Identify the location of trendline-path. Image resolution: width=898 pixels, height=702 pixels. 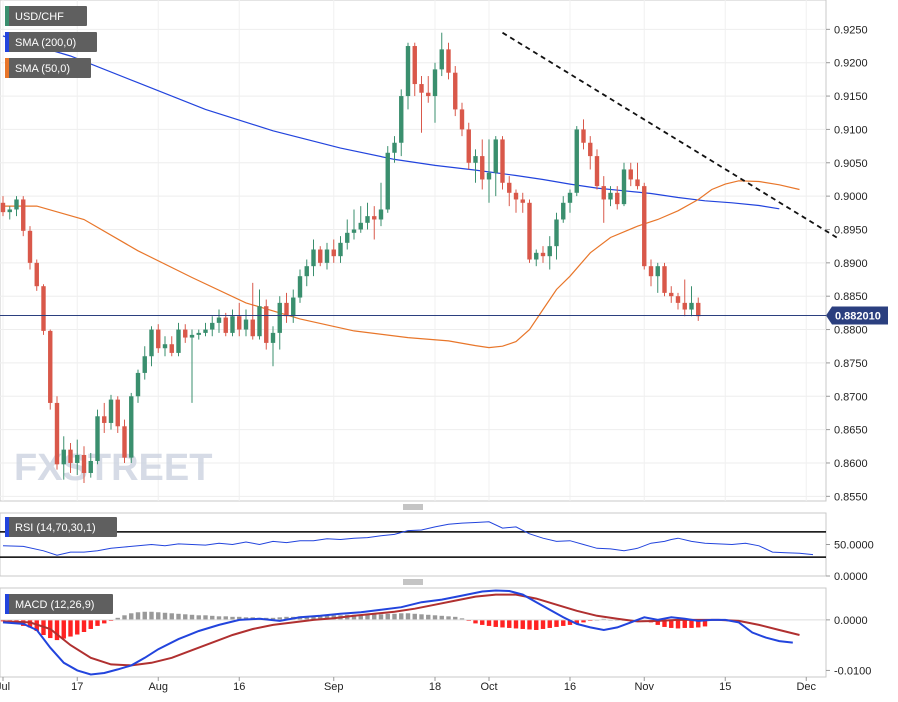
(671, 136).